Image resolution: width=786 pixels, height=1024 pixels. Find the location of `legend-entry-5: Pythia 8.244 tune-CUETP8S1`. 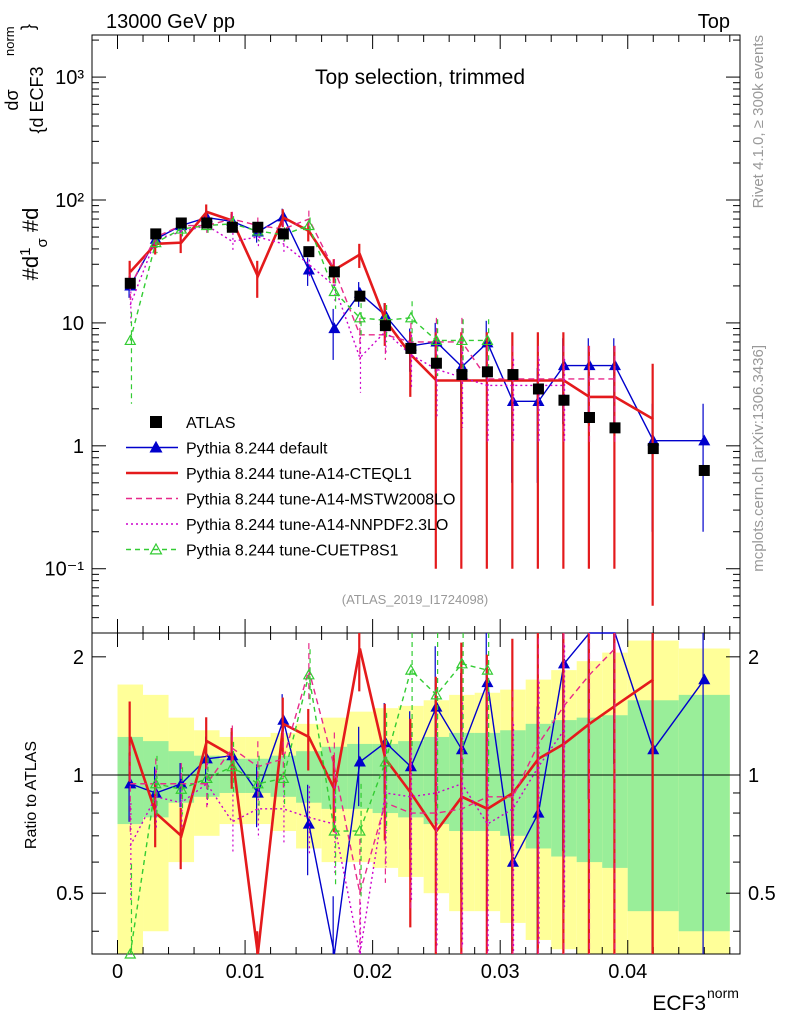

legend-entry-5: Pythia 8.244 tune-CUETP8S1 is located at coordinates (262, 551).